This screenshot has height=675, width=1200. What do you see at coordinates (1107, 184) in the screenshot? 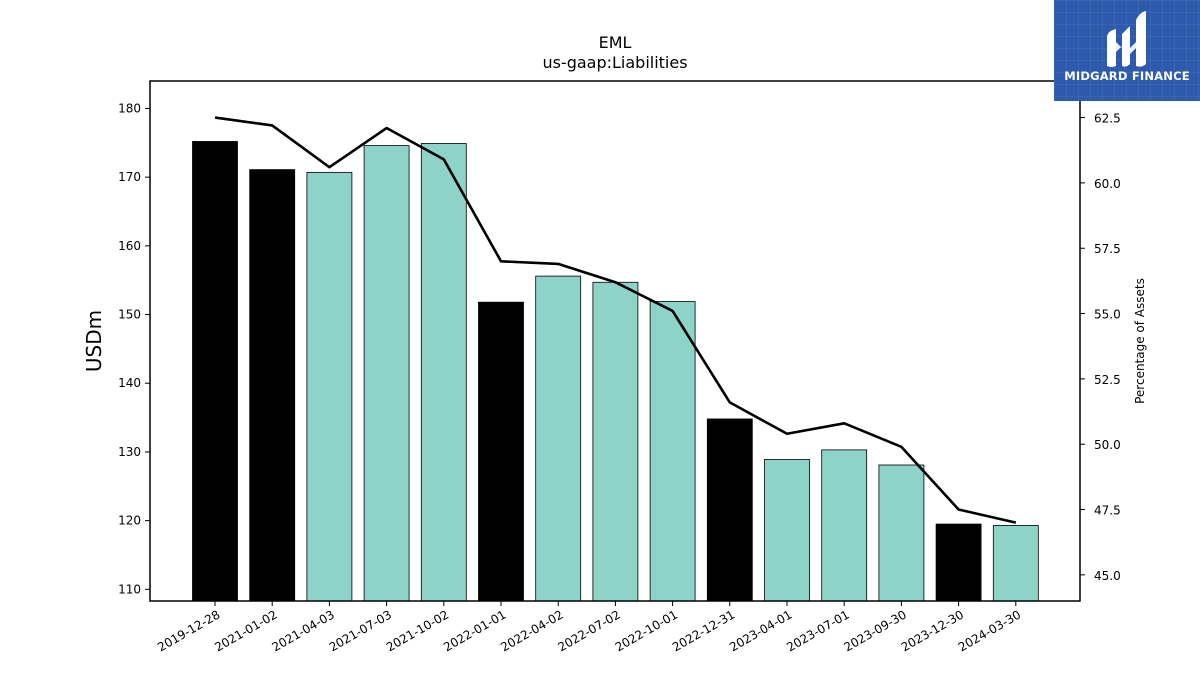
I see `y-right-tick-label: 60.0` at bounding box center [1107, 184].